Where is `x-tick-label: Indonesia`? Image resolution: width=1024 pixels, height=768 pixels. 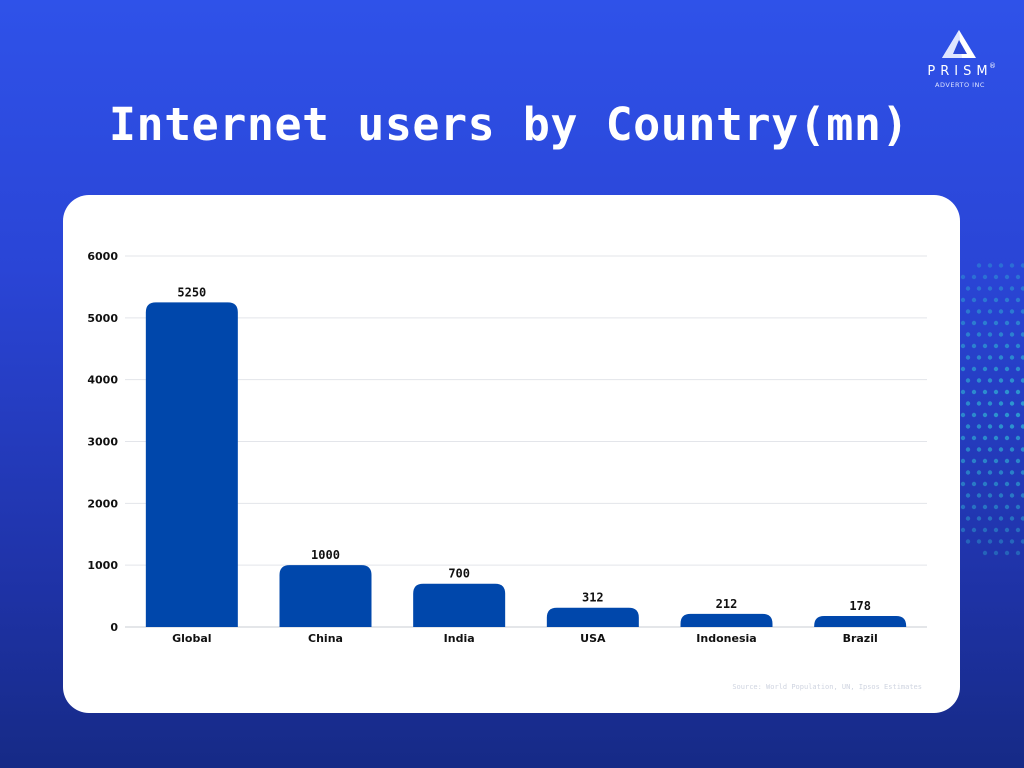
x-tick-label: Indonesia is located at coordinates (726, 638).